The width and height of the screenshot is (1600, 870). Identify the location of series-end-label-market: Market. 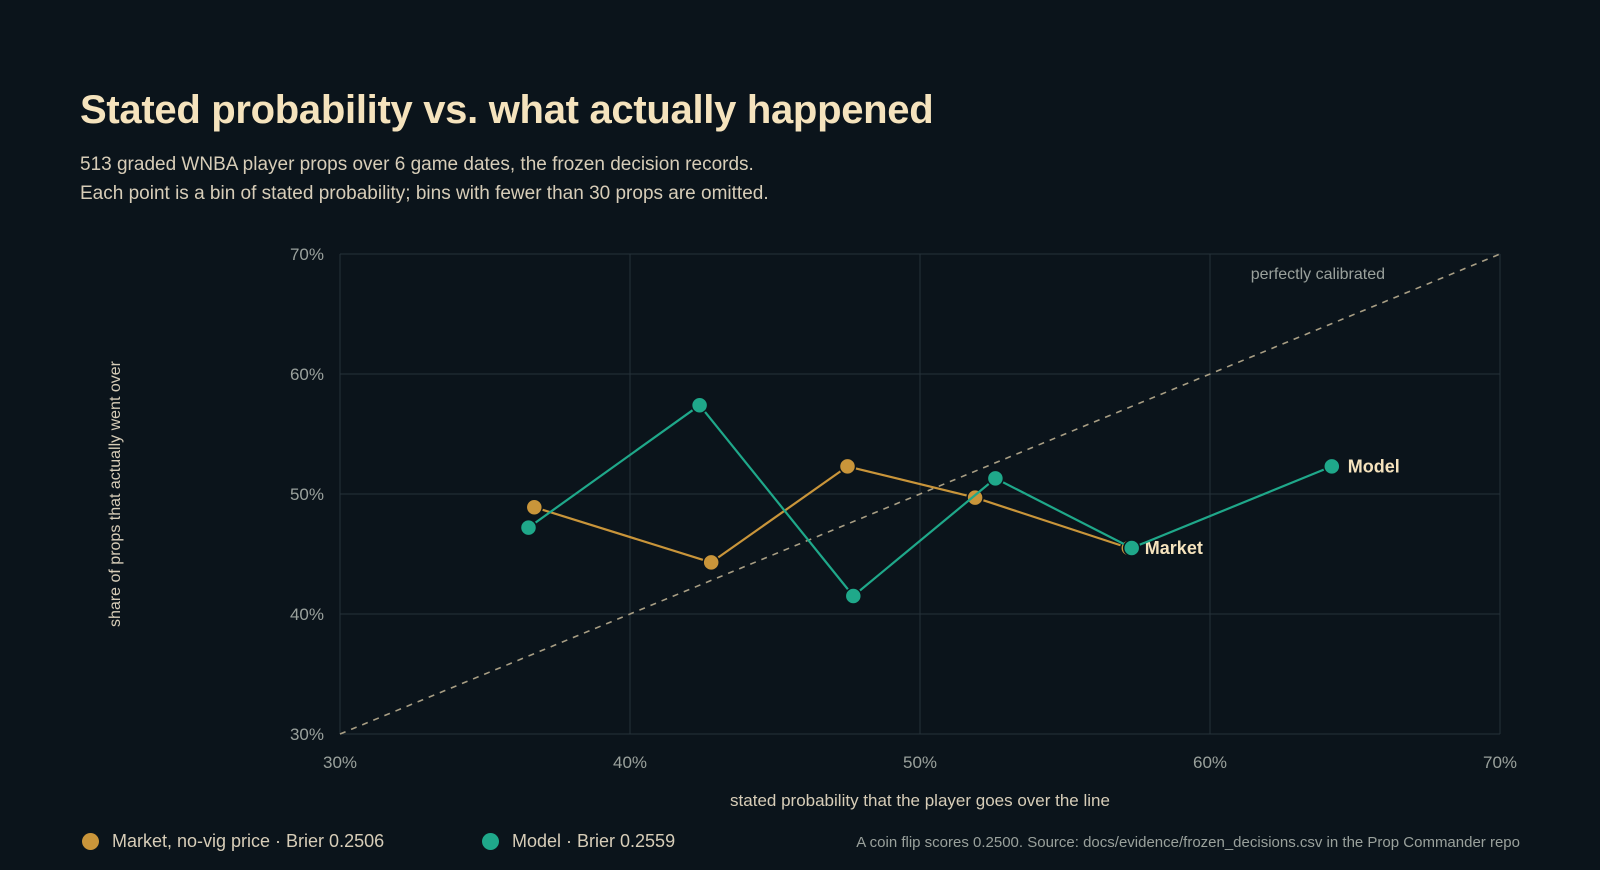
(1174, 548).